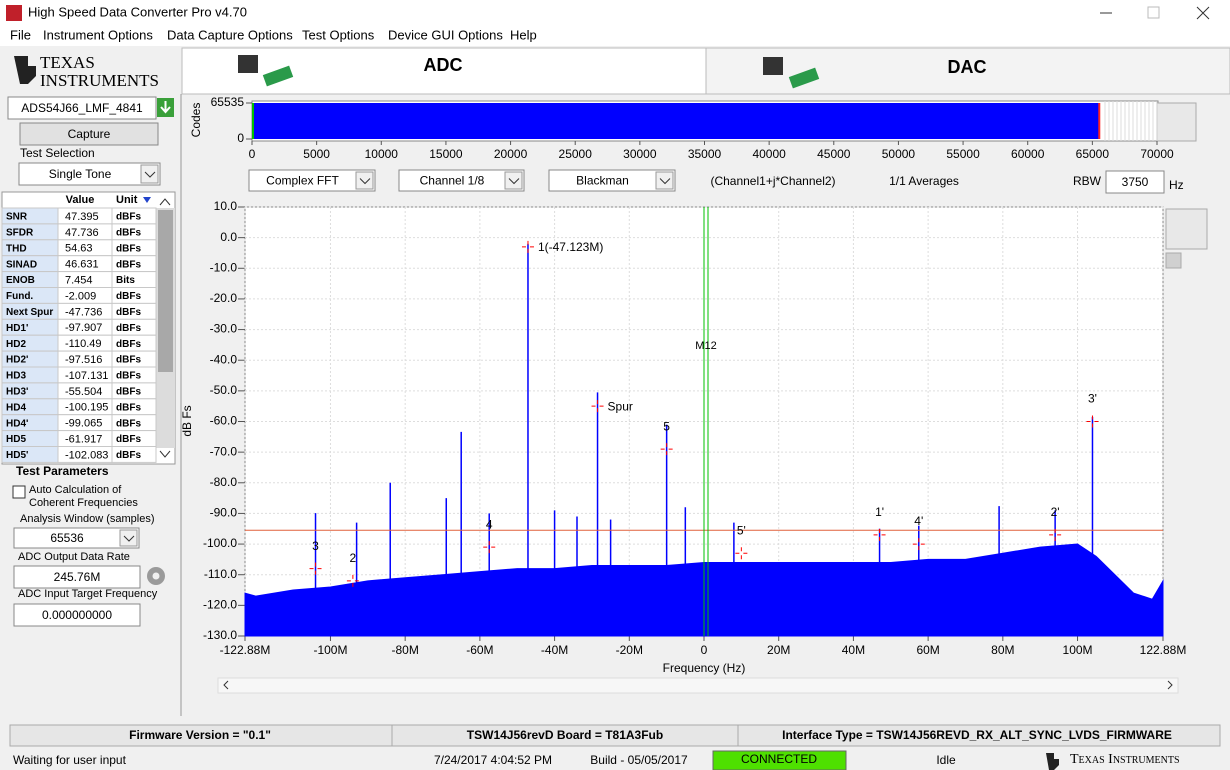  What do you see at coordinates (523, 34) in the screenshot?
I see `menu-item: Help` at bounding box center [523, 34].